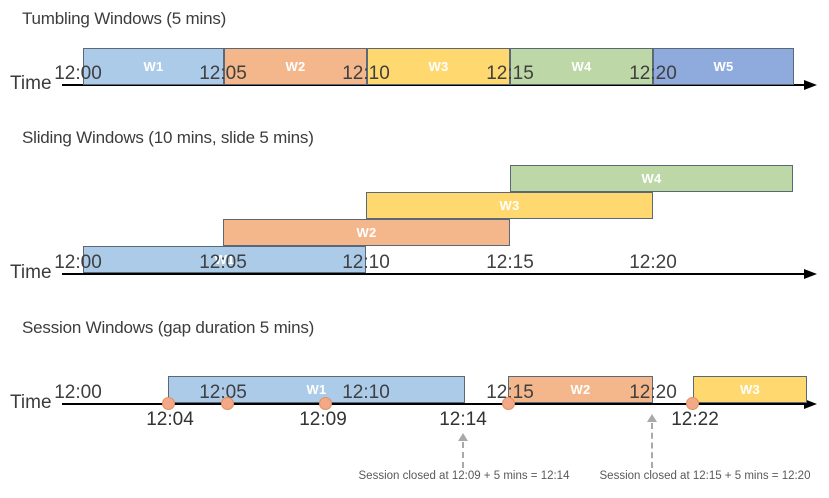  What do you see at coordinates (323, 419) in the screenshot?
I see `event-time-label: 12:09` at bounding box center [323, 419].